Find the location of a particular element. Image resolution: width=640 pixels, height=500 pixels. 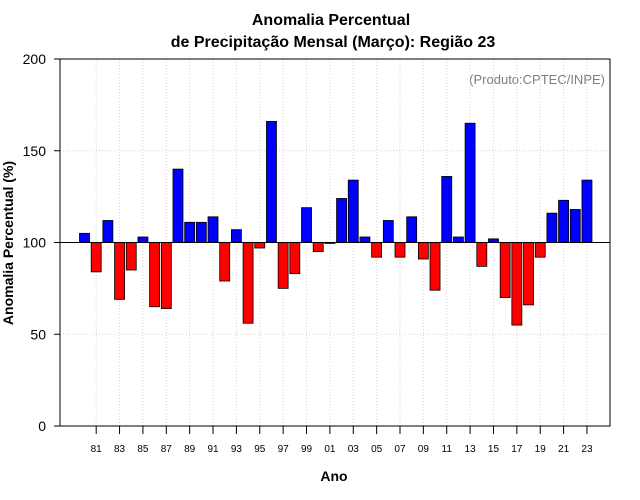

bar-1981 is located at coordinates (96, 257).